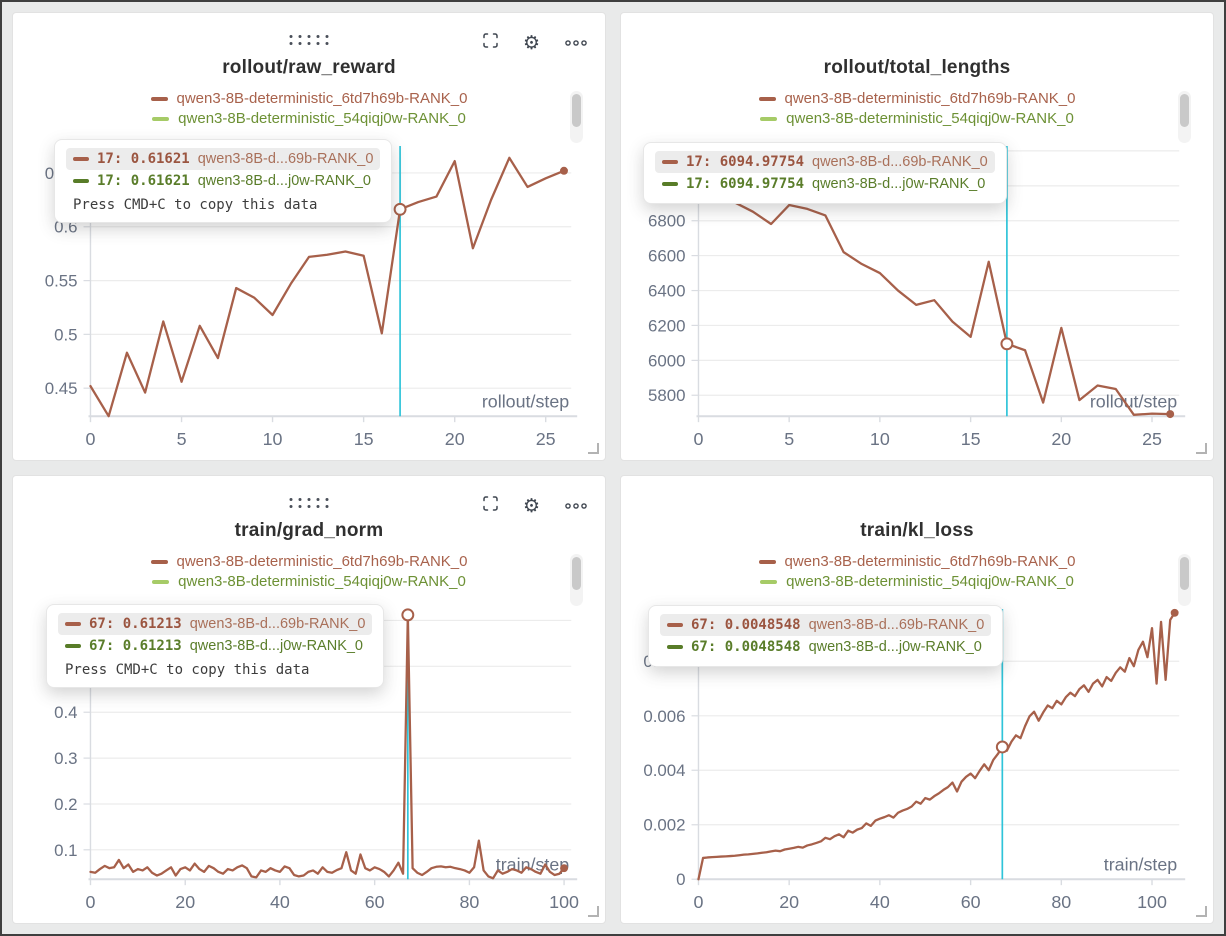 The width and height of the screenshot is (1226, 936). I want to click on y-tick-label: 6600, so click(667, 256).